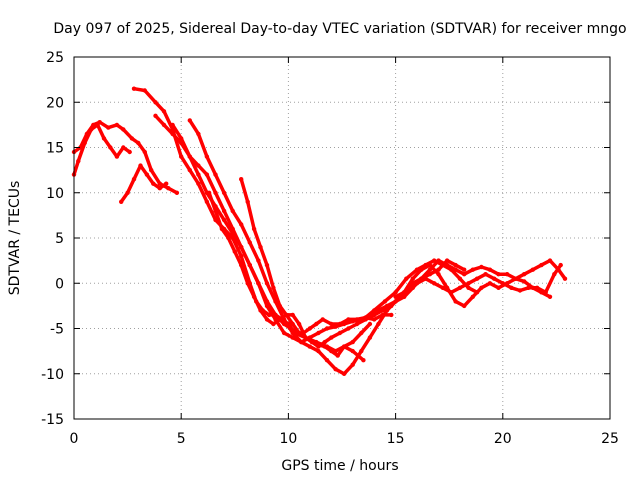  Describe the element at coordinates (52, 375) in the screenshot. I see `y-tick-label: -10` at that location.